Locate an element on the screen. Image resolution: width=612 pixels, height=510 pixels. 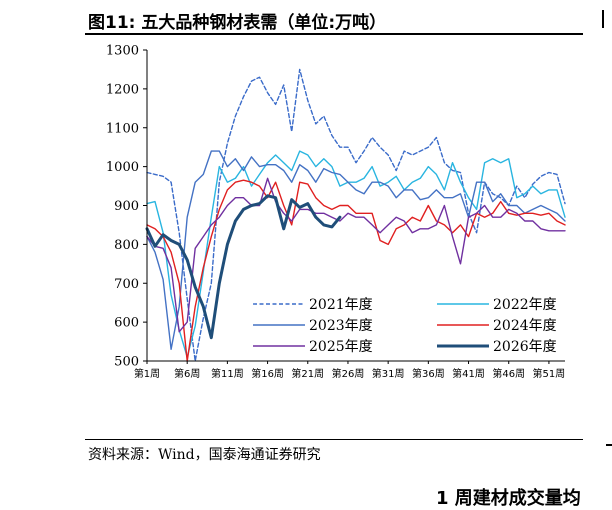
legend: 2021年度 2022年度 2023年度 2024年度 2025年度 2026年度 is located at coordinates (405, 326).